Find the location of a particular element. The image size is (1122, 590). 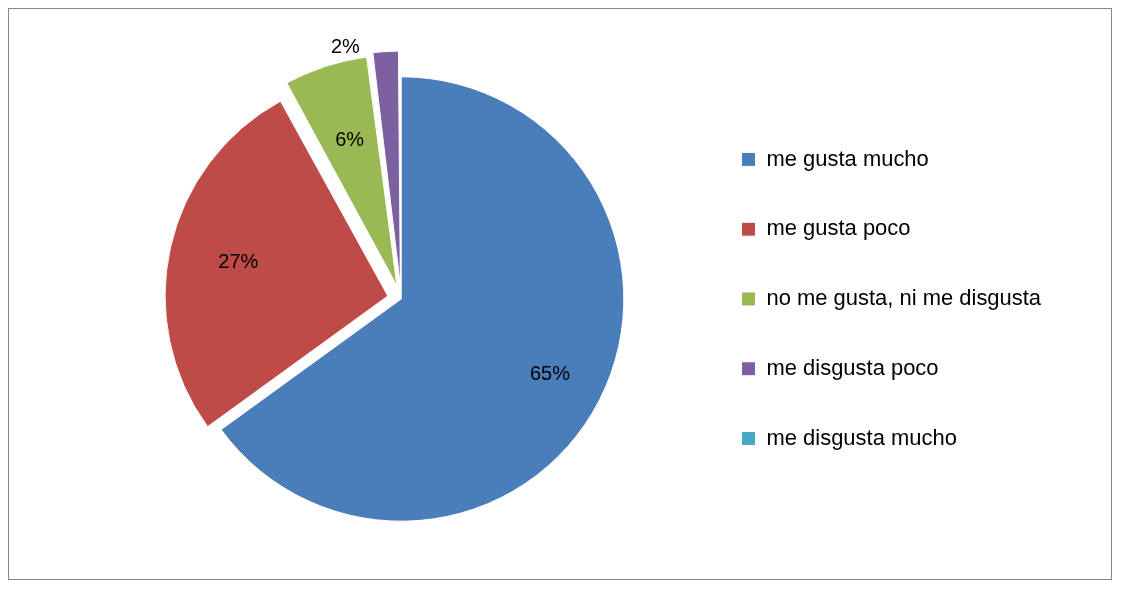

legend-label: no me gusta, ni me disgusta is located at coordinates (904, 298).